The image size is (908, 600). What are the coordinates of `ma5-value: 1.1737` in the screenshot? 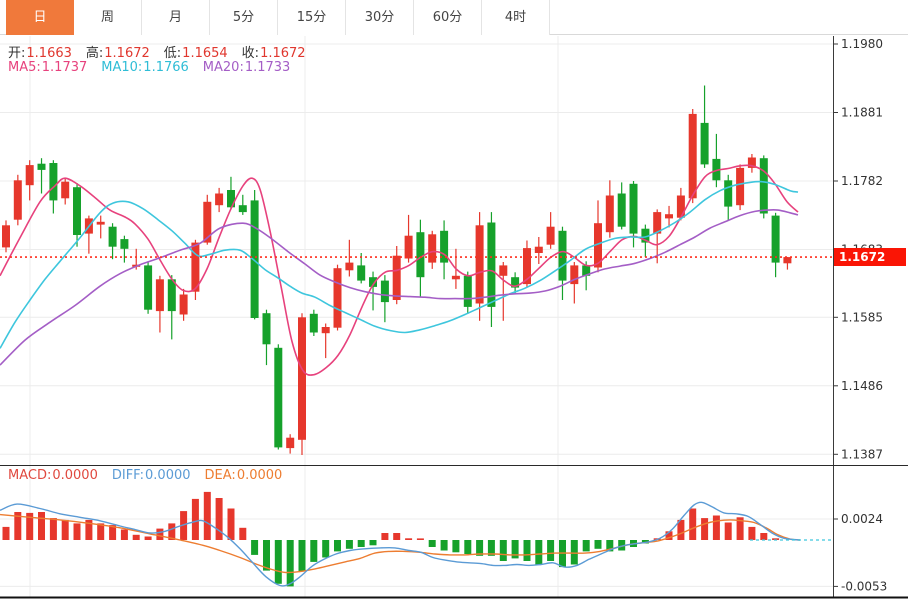 It's located at (64, 67).